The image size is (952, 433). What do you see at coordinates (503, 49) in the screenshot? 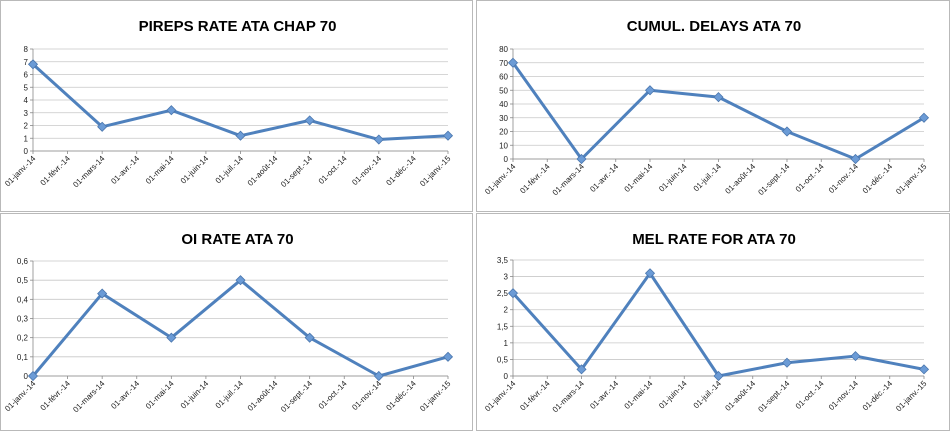
I see `y-tick-label: 80` at bounding box center [503, 49].